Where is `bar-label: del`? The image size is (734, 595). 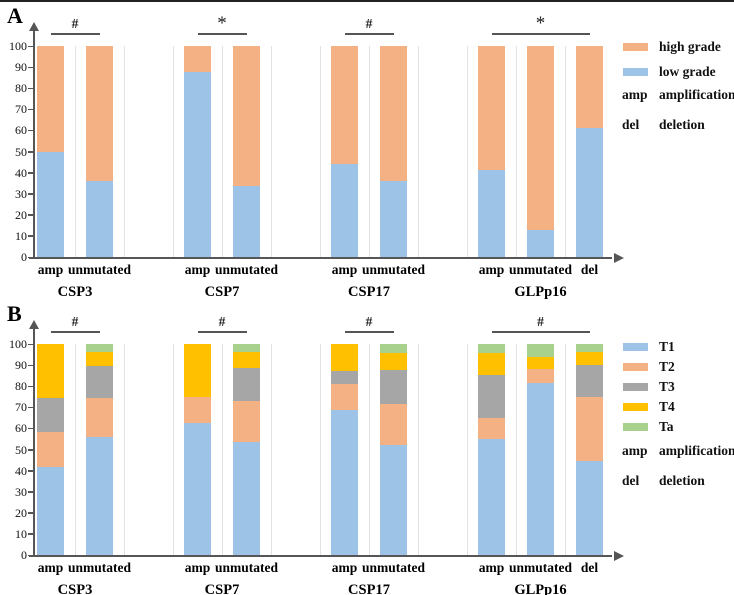
bar-label: del is located at coordinates (589, 269).